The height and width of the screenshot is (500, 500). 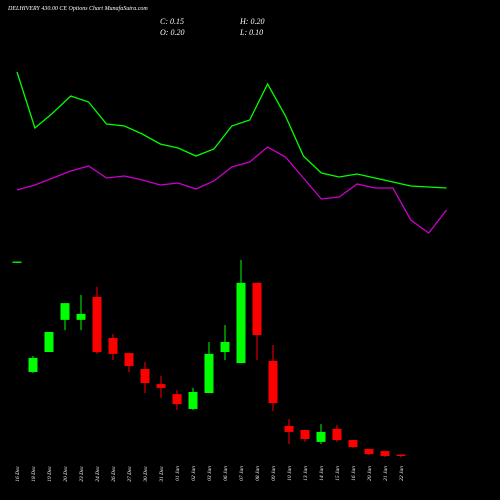 What do you see at coordinates (130, 473) in the screenshot?
I see `x-tick-label: 27 Dec` at bounding box center [130, 473].